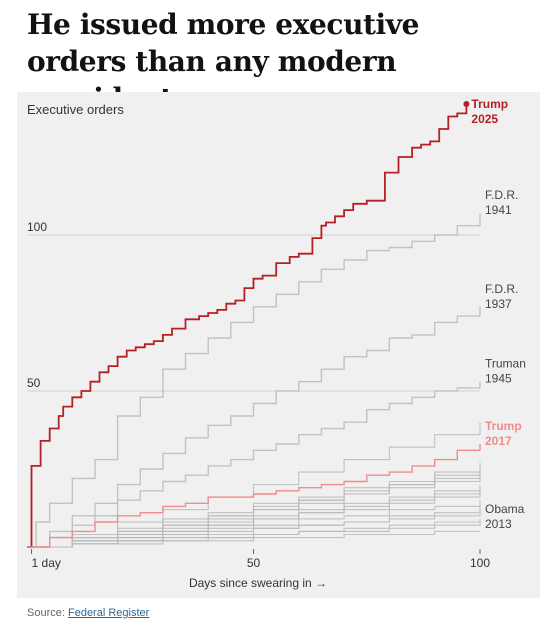 Image resolution: width=540 pixels, height=625 pixels. I want to click on trump-2025-endpoint, so click(466, 104).